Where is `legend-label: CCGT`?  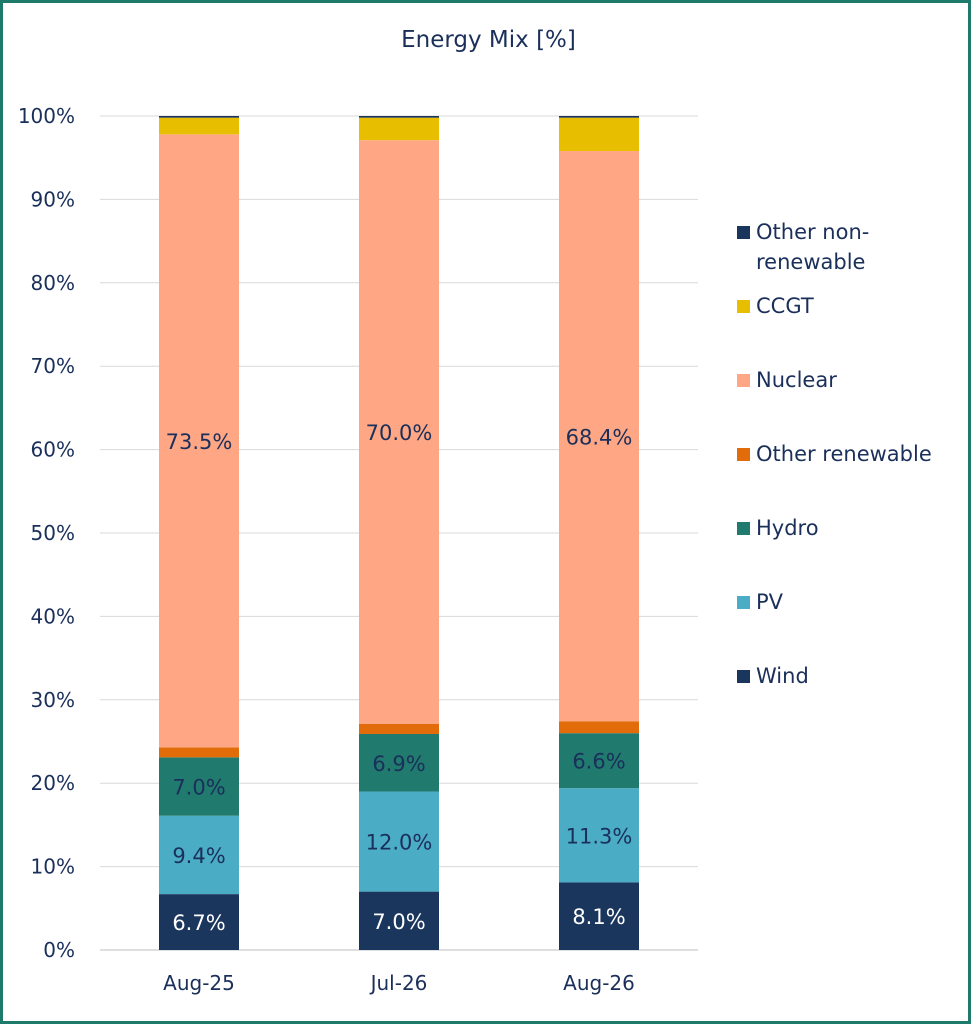 legend-label: CCGT is located at coordinates (785, 306).